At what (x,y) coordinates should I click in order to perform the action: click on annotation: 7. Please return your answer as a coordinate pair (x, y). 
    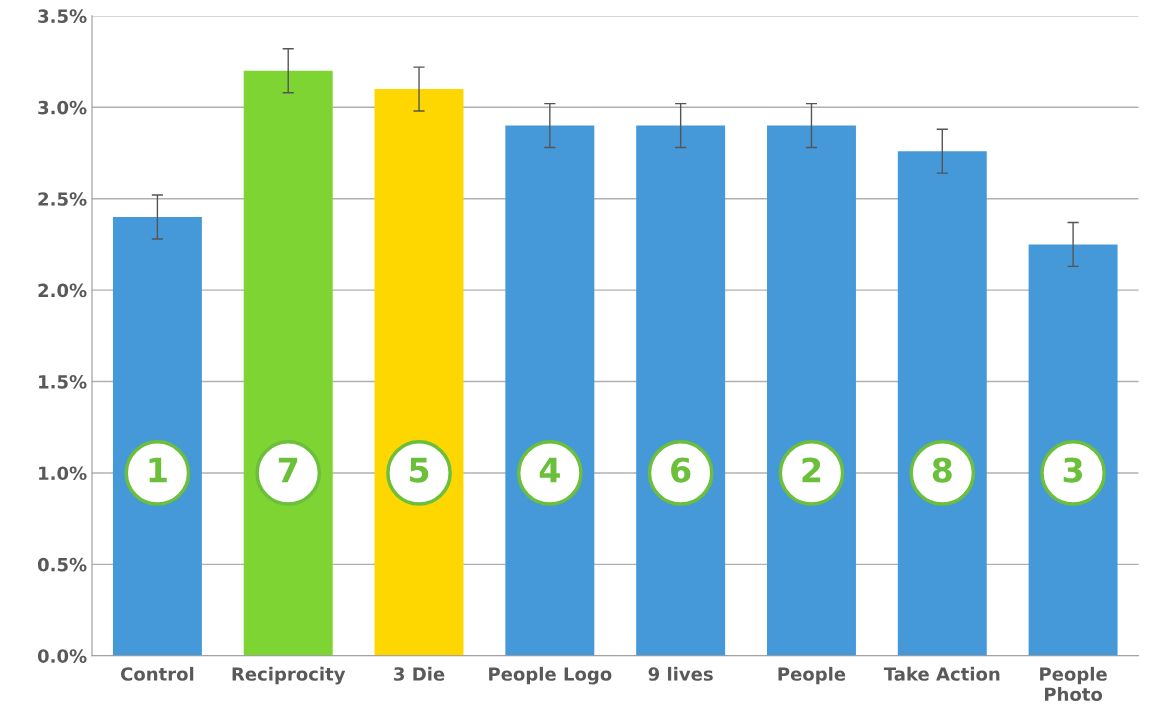
    Looking at the image, I should click on (288, 470).